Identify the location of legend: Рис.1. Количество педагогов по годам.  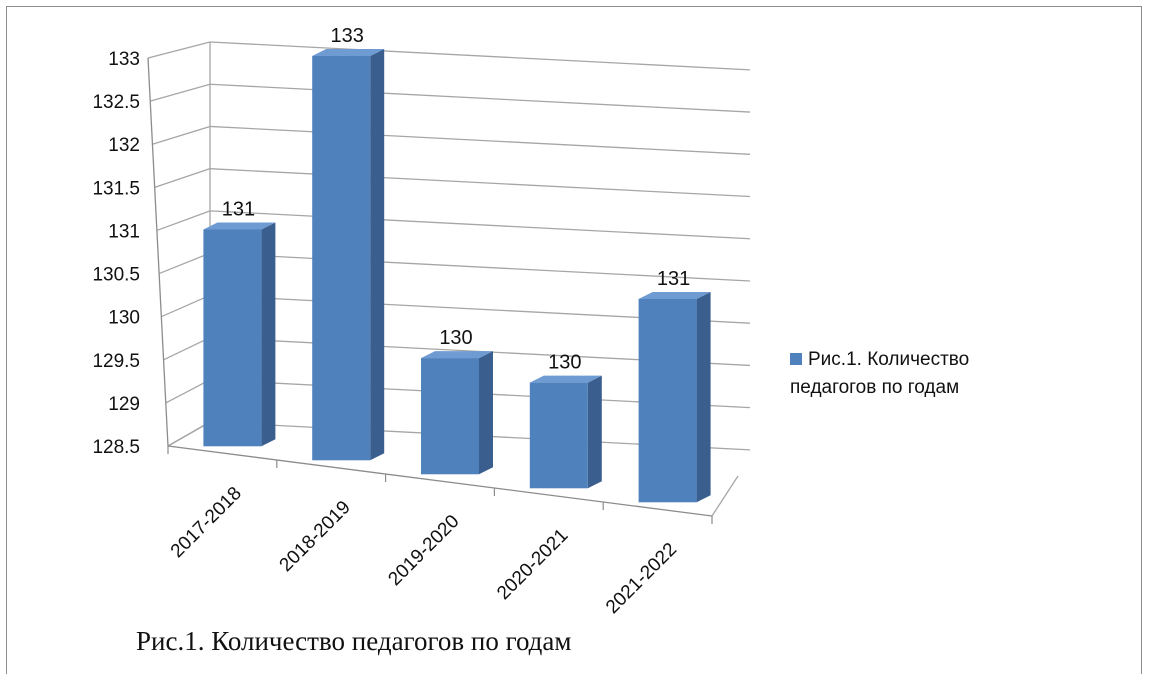
(890, 374).